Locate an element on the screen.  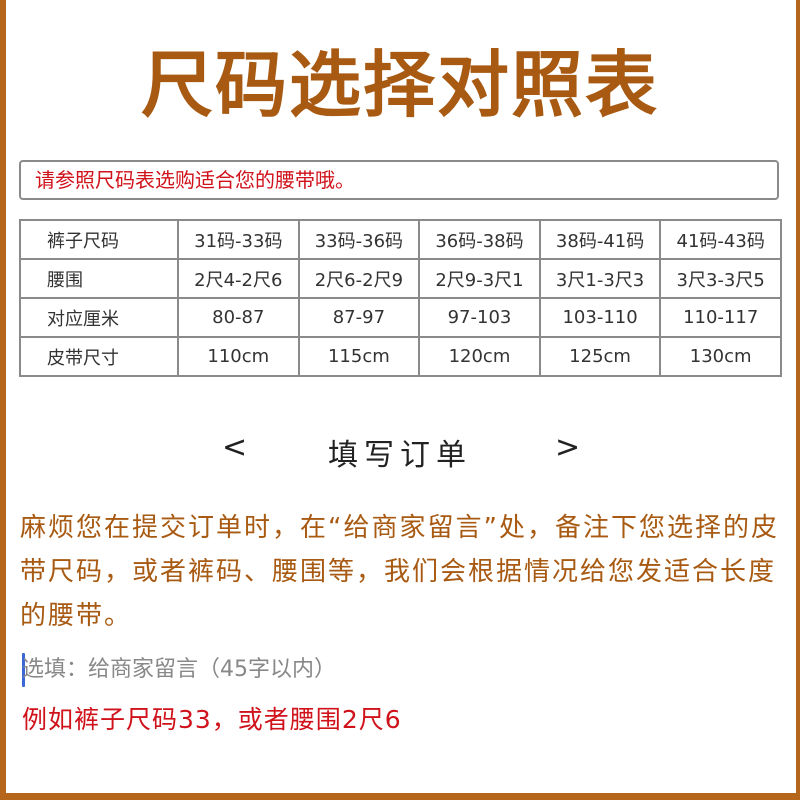
table-cell: 130cm is located at coordinates (720, 356).